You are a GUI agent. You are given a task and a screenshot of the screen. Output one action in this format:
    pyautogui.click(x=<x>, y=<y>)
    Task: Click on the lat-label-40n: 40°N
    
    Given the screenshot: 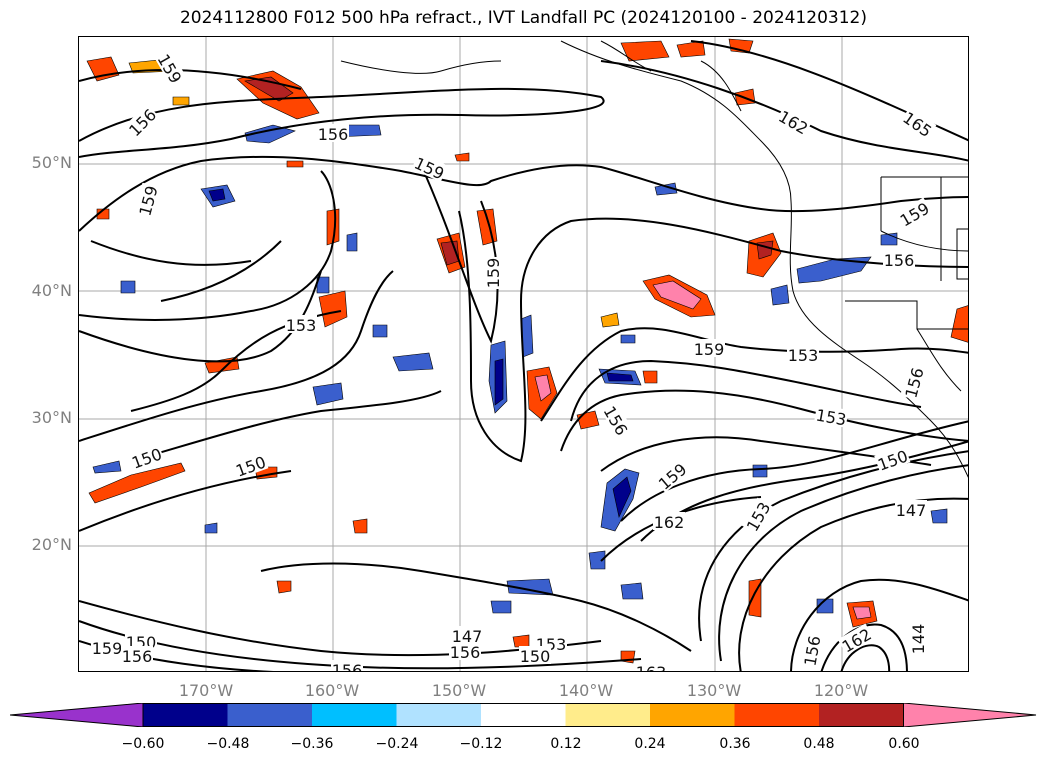 What is the action you would take?
    pyautogui.click(x=51, y=290)
    